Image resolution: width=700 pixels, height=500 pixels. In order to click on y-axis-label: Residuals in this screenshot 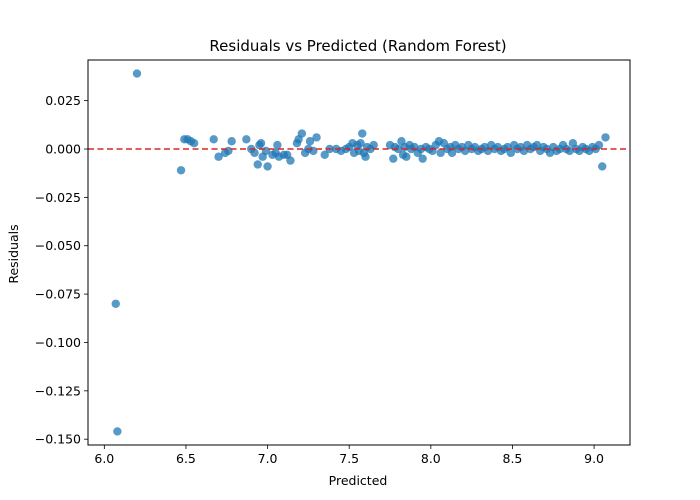, I will do `click(13, 253)`.